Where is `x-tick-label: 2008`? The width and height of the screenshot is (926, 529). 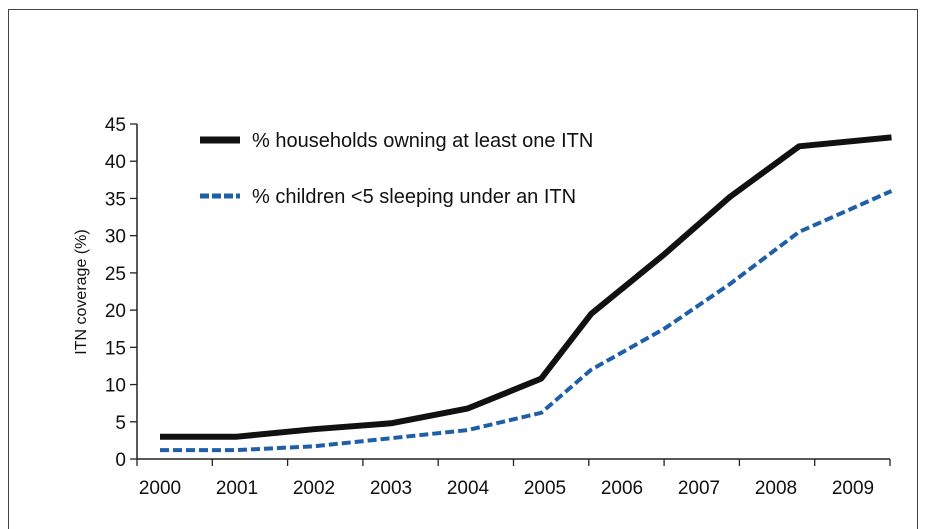 x-tick-label: 2008 is located at coordinates (776, 488).